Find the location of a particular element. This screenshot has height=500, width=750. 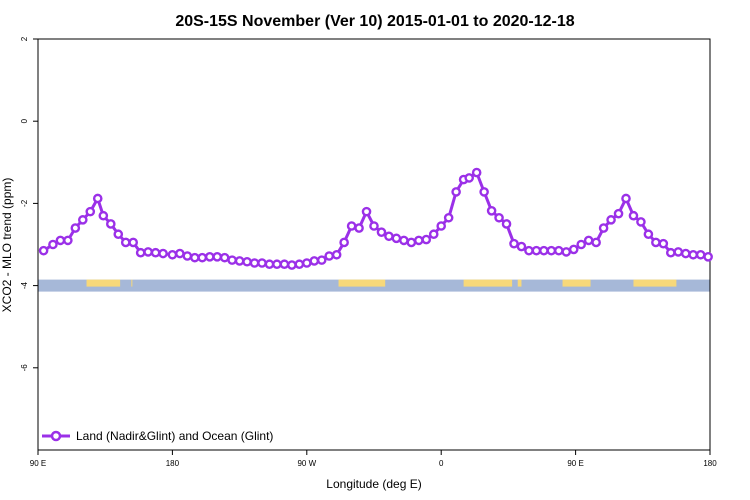

y-tick-label: -6 is located at coordinates (24, 368).